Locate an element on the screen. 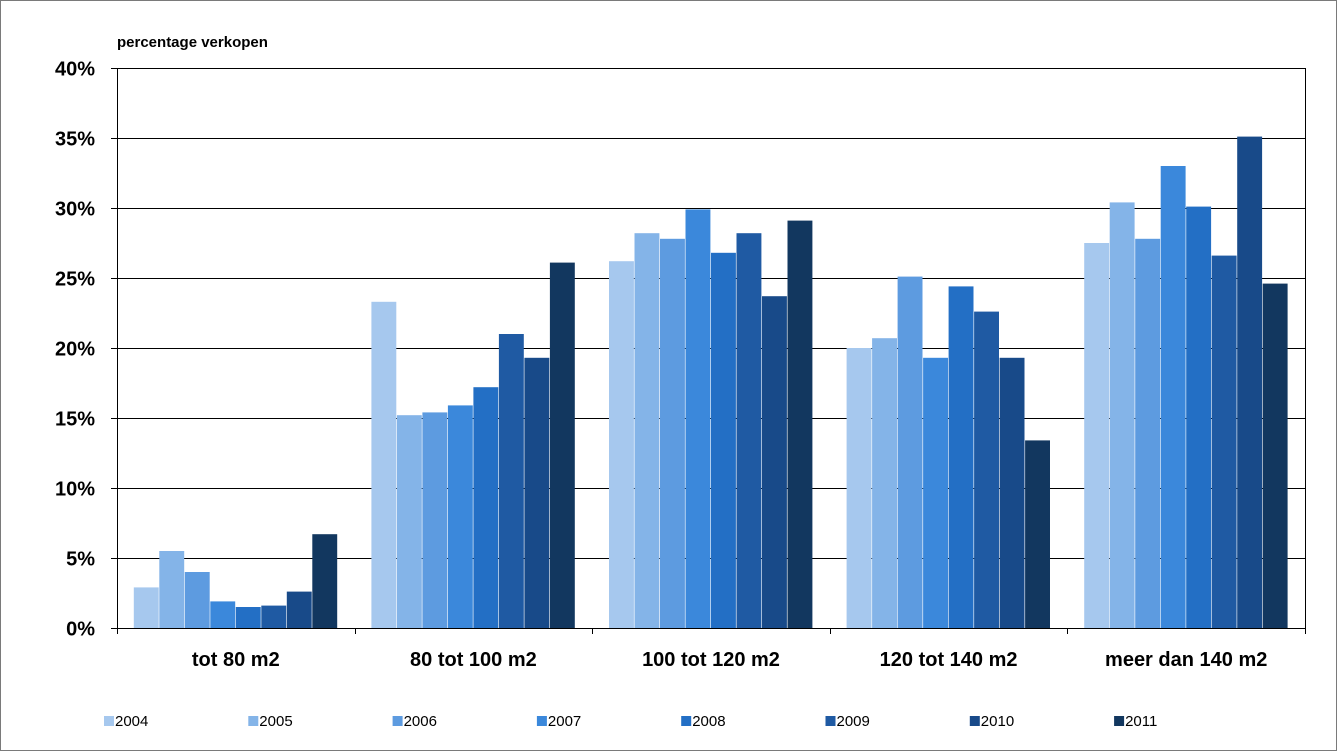  legend-item: 2009 is located at coordinates (847, 721).